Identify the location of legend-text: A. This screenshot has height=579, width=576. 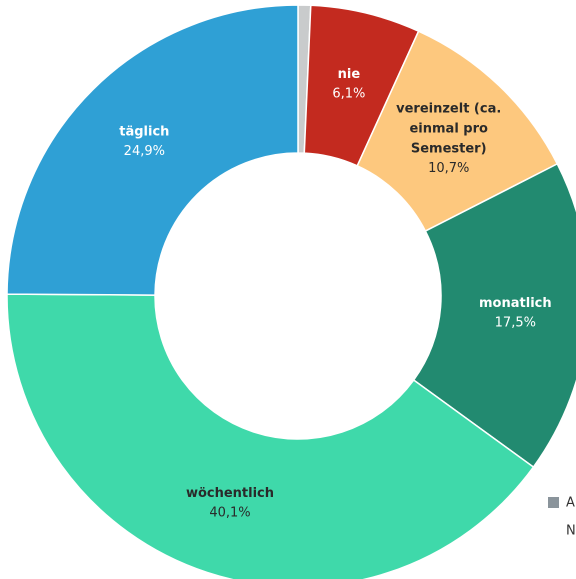
(570, 503).